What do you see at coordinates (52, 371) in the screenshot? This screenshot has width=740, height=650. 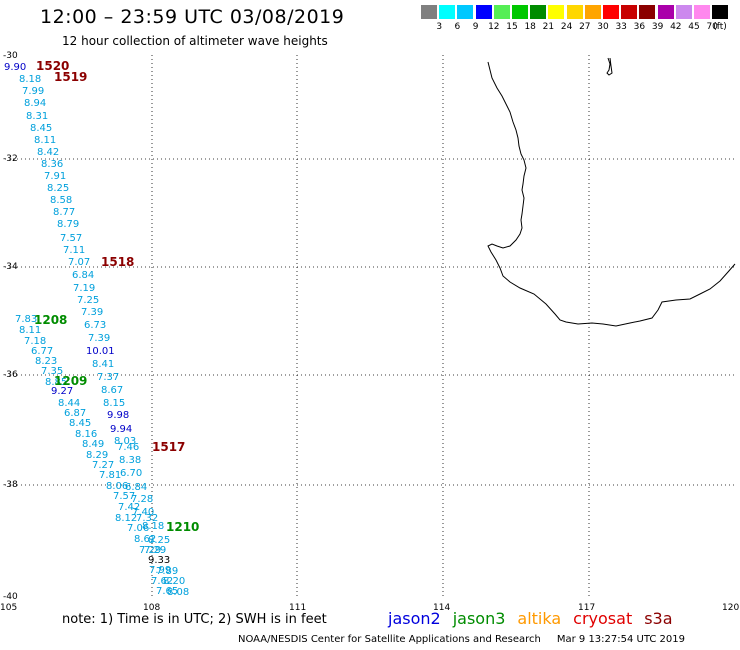 I see `wave-height-value: 7.35` at bounding box center [52, 371].